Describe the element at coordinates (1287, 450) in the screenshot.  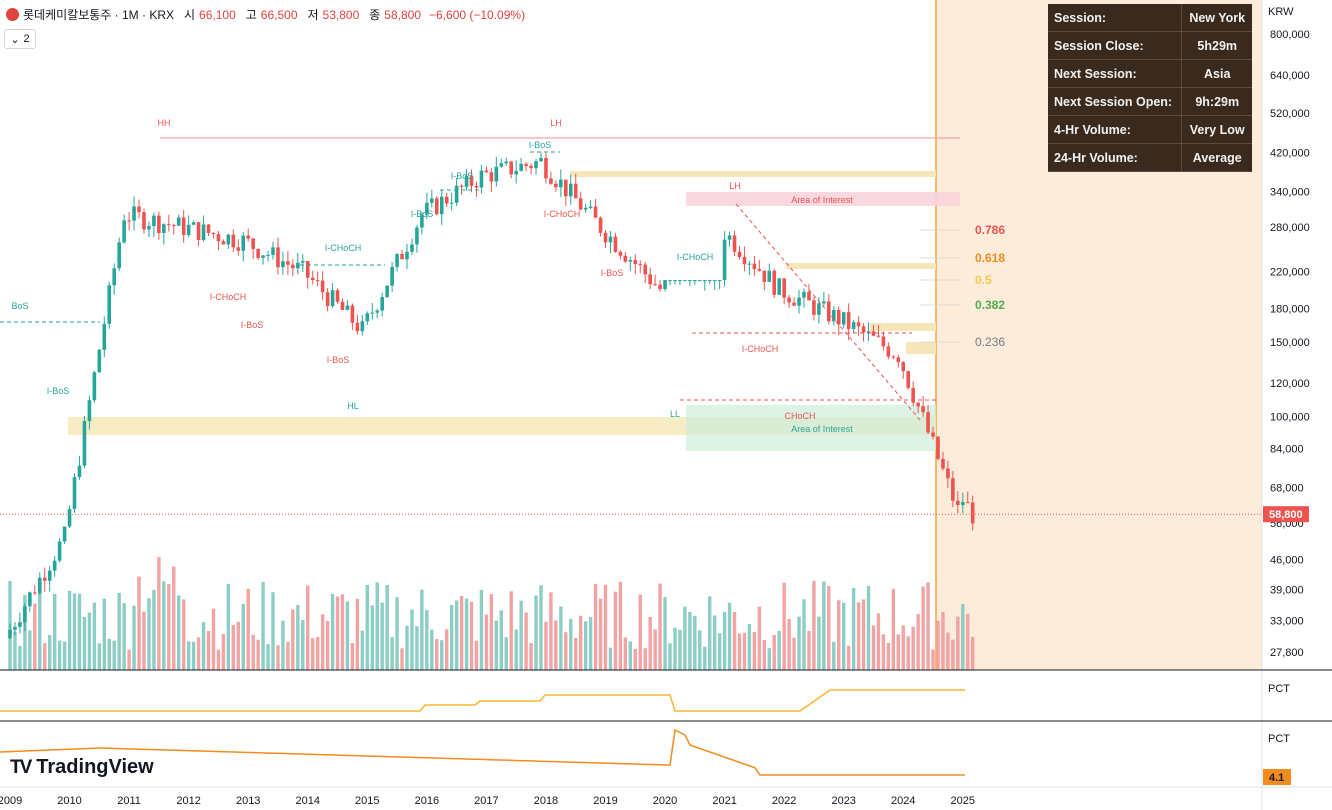
I see `y-tick-label: 84,000` at that location.